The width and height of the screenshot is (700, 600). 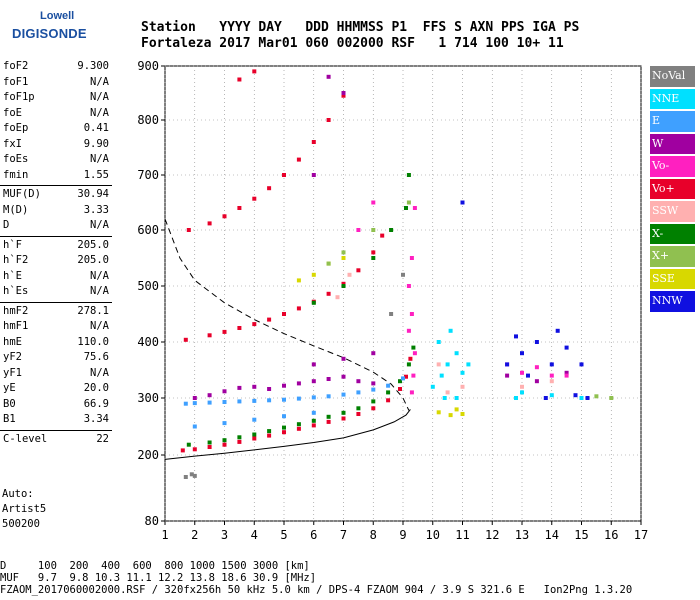 I want to click on model-curve-dashed, so click(x=287, y=314).